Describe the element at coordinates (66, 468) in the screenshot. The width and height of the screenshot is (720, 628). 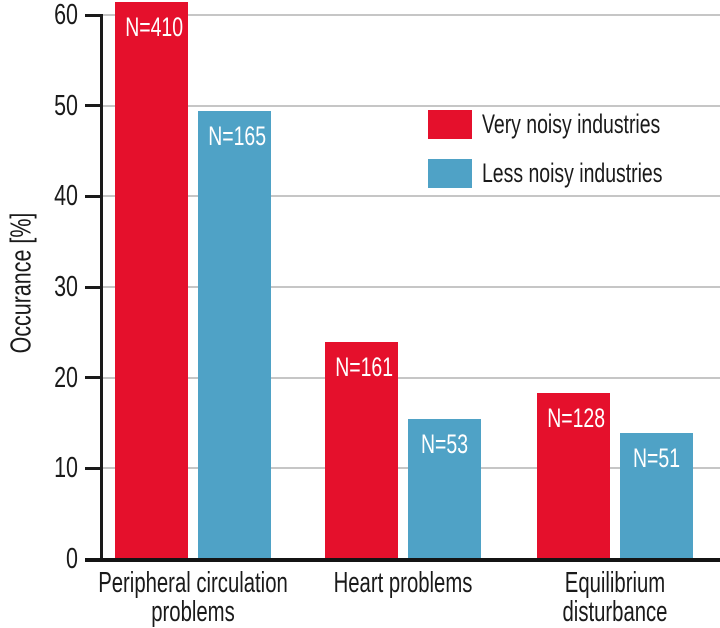
I see `y-tick-label-10: 10` at that location.